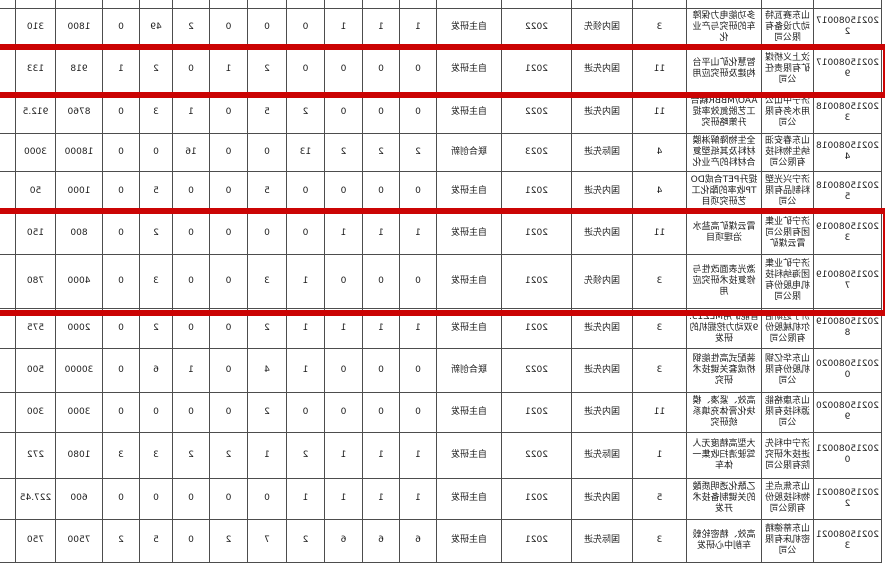  Describe the element at coordinates (381, 498) in the screenshot. I see `cell-value-2: 1` at that location.